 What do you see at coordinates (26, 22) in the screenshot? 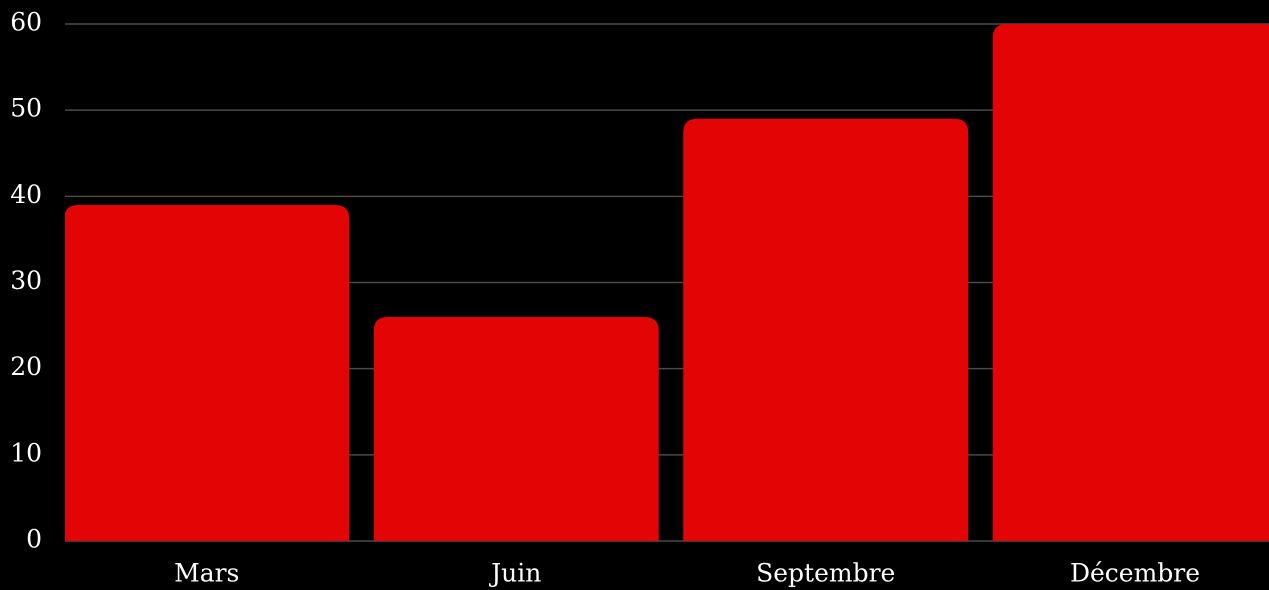
I see `y-tick-label: 60` at bounding box center [26, 22].